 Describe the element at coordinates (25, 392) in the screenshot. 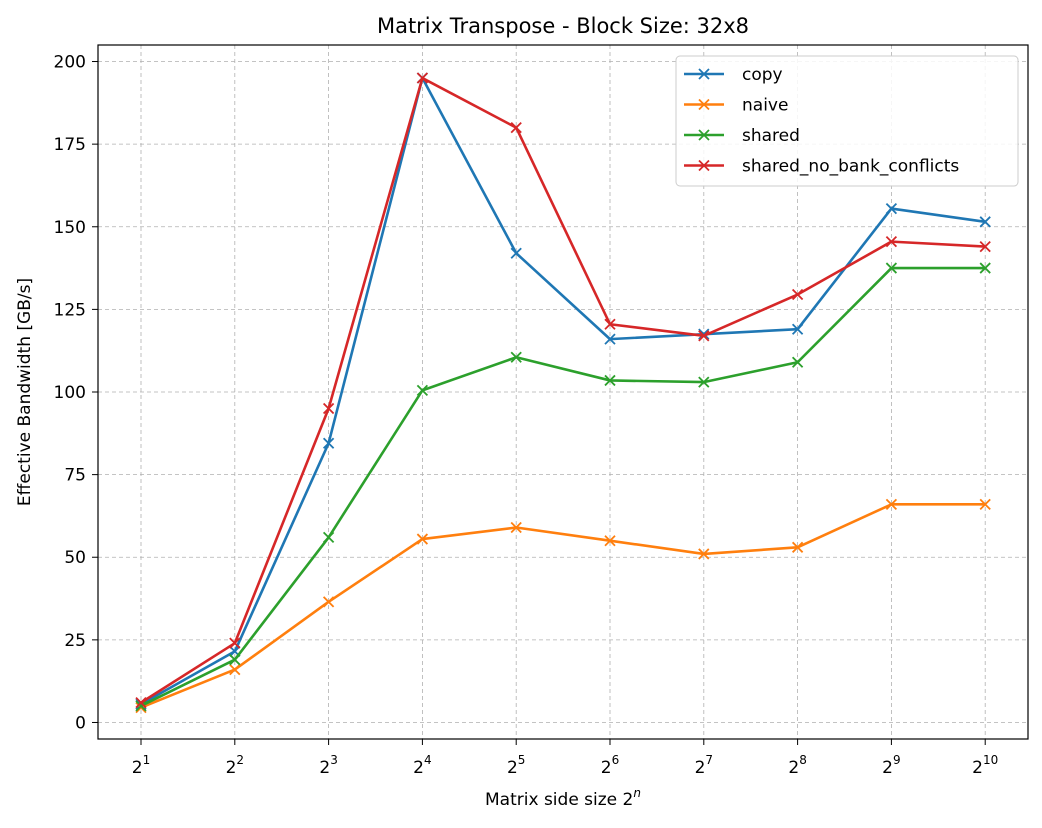

I see `y-axis-label: Effective Bandwidth [GB/s]` at that location.